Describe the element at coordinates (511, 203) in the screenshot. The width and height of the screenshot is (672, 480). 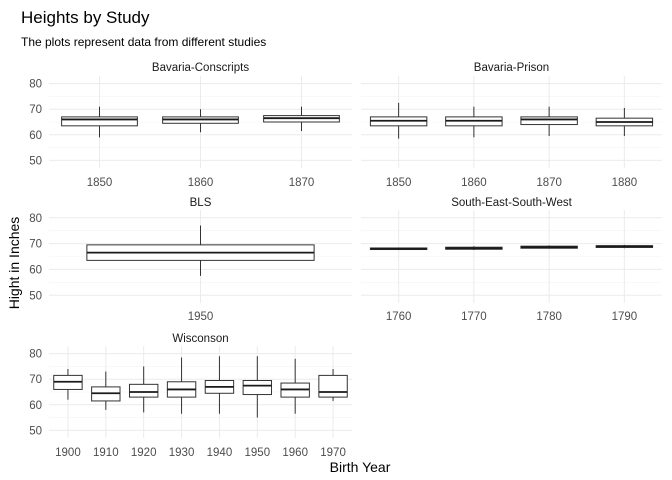
I see `facet-strip-label: South-East-South-West` at that location.